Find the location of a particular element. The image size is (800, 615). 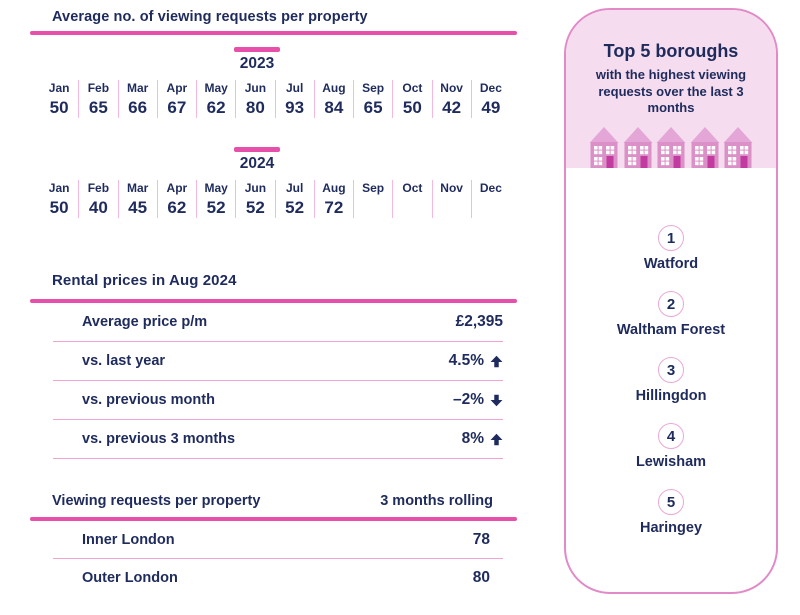

per-property-title: Viewing requests per property is located at coordinates (156, 501).